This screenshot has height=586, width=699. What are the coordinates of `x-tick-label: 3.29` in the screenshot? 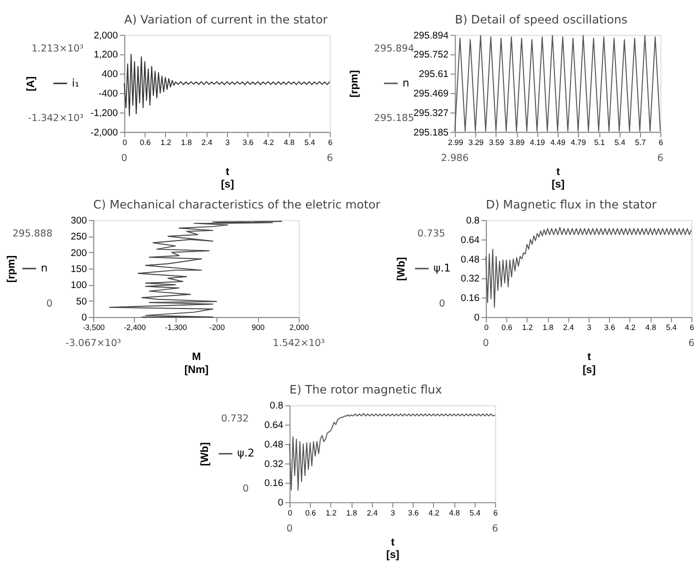 It's located at (476, 142).